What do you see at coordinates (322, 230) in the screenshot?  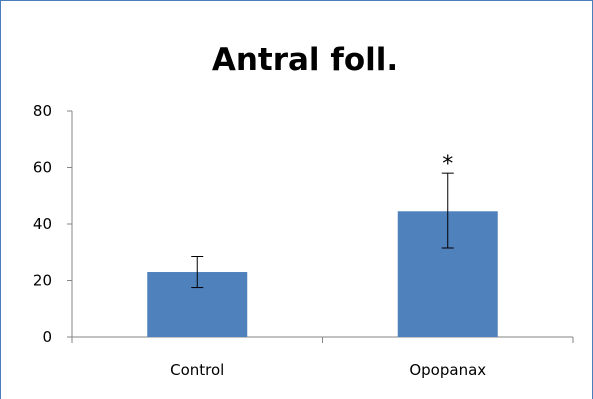 I see `error-bars` at bounding box center [322, 230].